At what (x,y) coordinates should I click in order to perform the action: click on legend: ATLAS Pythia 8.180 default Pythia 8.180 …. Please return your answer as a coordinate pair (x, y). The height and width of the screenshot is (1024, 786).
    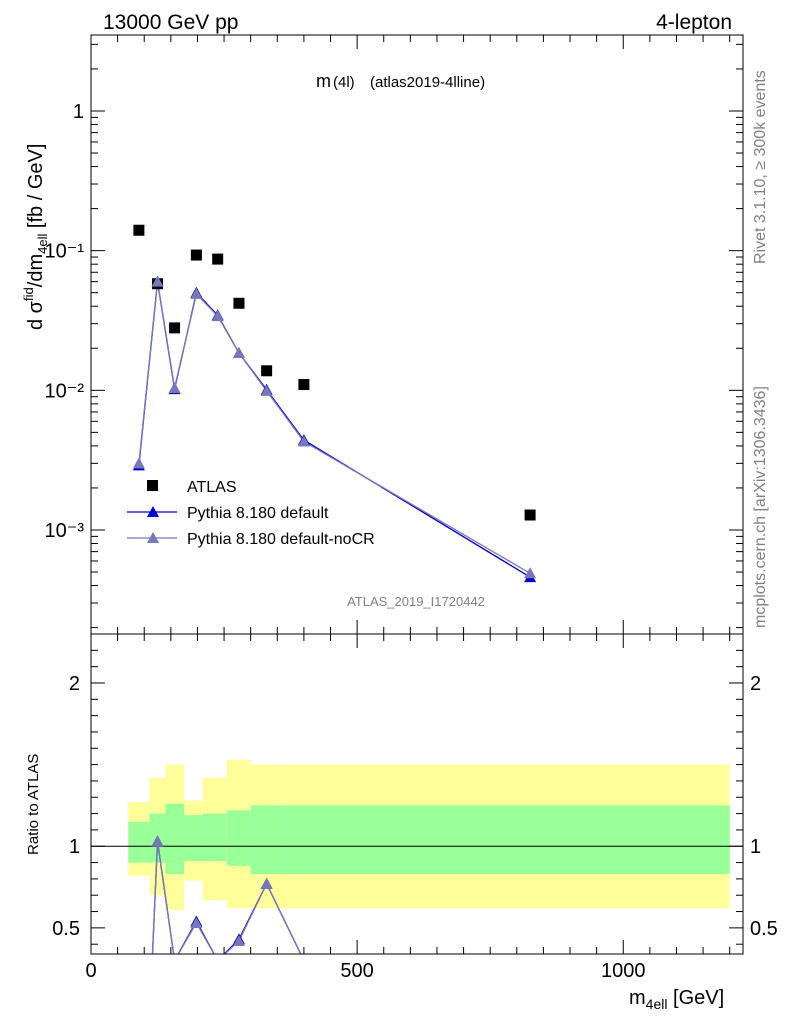
    Looking at the image, I should click on (251, 513).